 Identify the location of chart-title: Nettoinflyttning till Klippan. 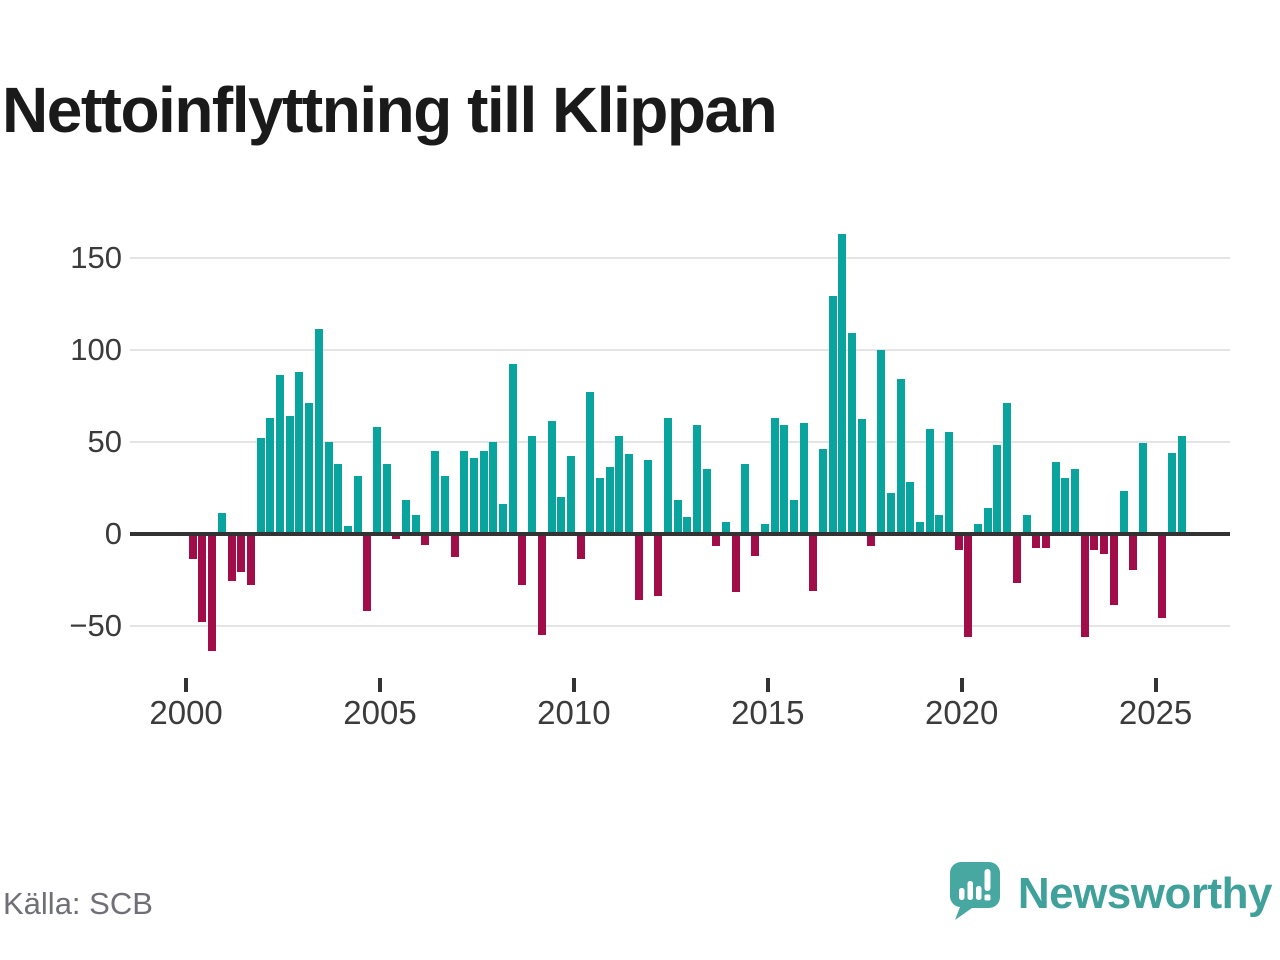
(390, 109).